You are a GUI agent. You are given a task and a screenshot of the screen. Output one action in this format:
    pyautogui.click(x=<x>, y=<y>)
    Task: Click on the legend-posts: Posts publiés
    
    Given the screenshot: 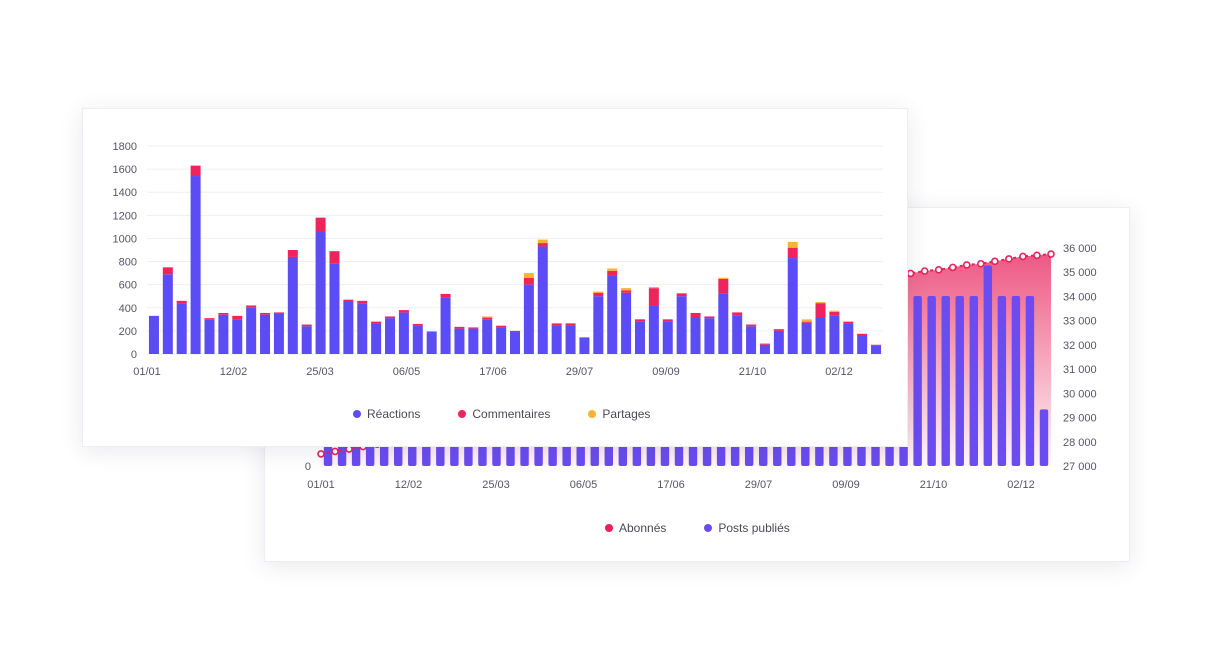 What is the action you would take?
    pyautogui.click(x=747, y=528)
    